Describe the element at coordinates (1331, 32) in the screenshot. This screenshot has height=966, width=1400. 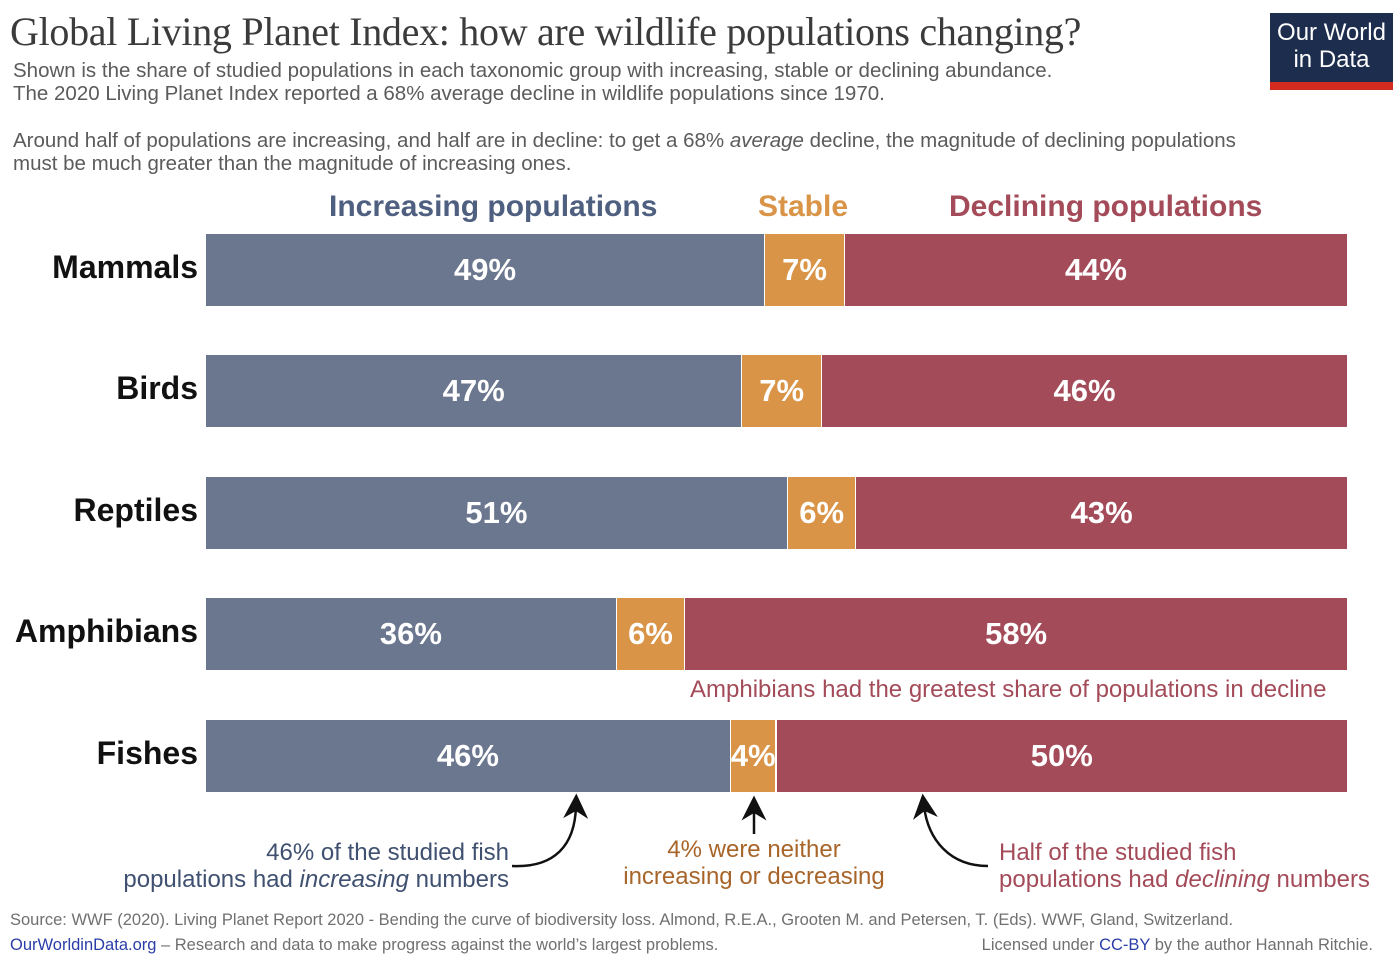
I see `logo-line-1: Our World` at that location.